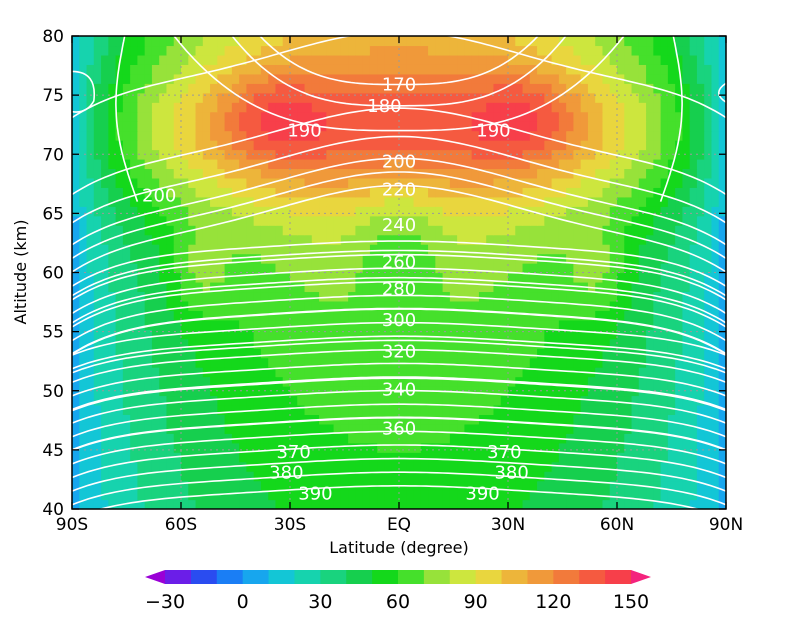  I want to click on contour-label-320: 320, so click(399, 352).